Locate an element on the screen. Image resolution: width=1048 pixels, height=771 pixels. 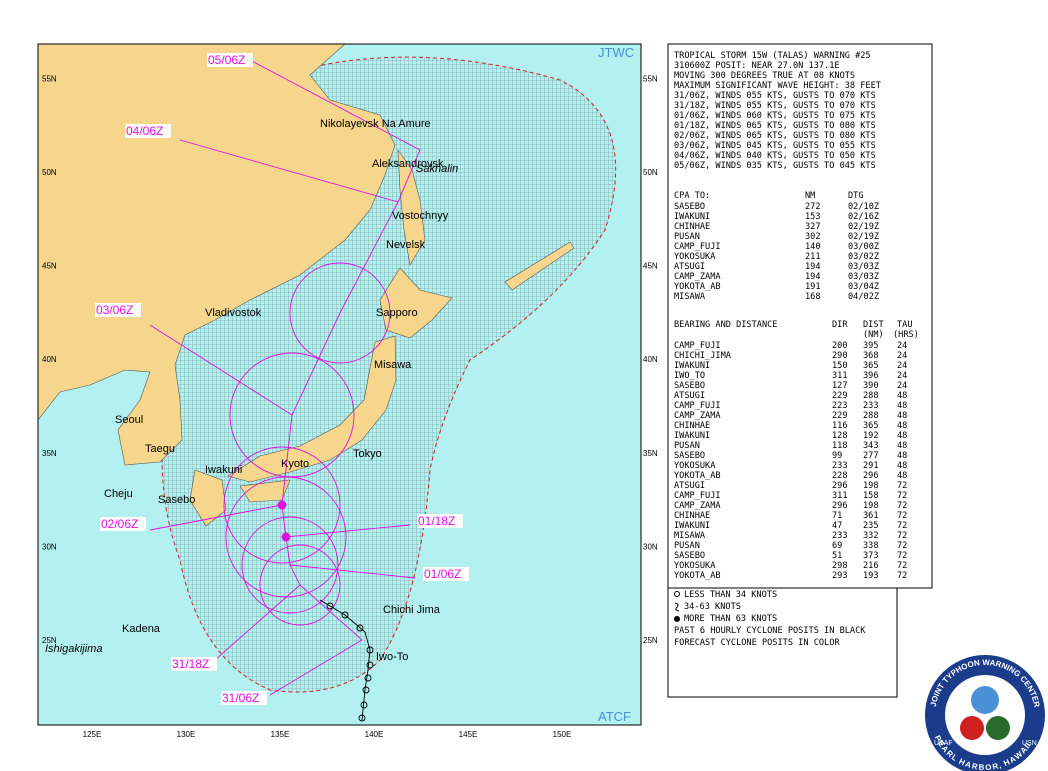
bearing-cell: 332 is located at coordinates (871, 536).